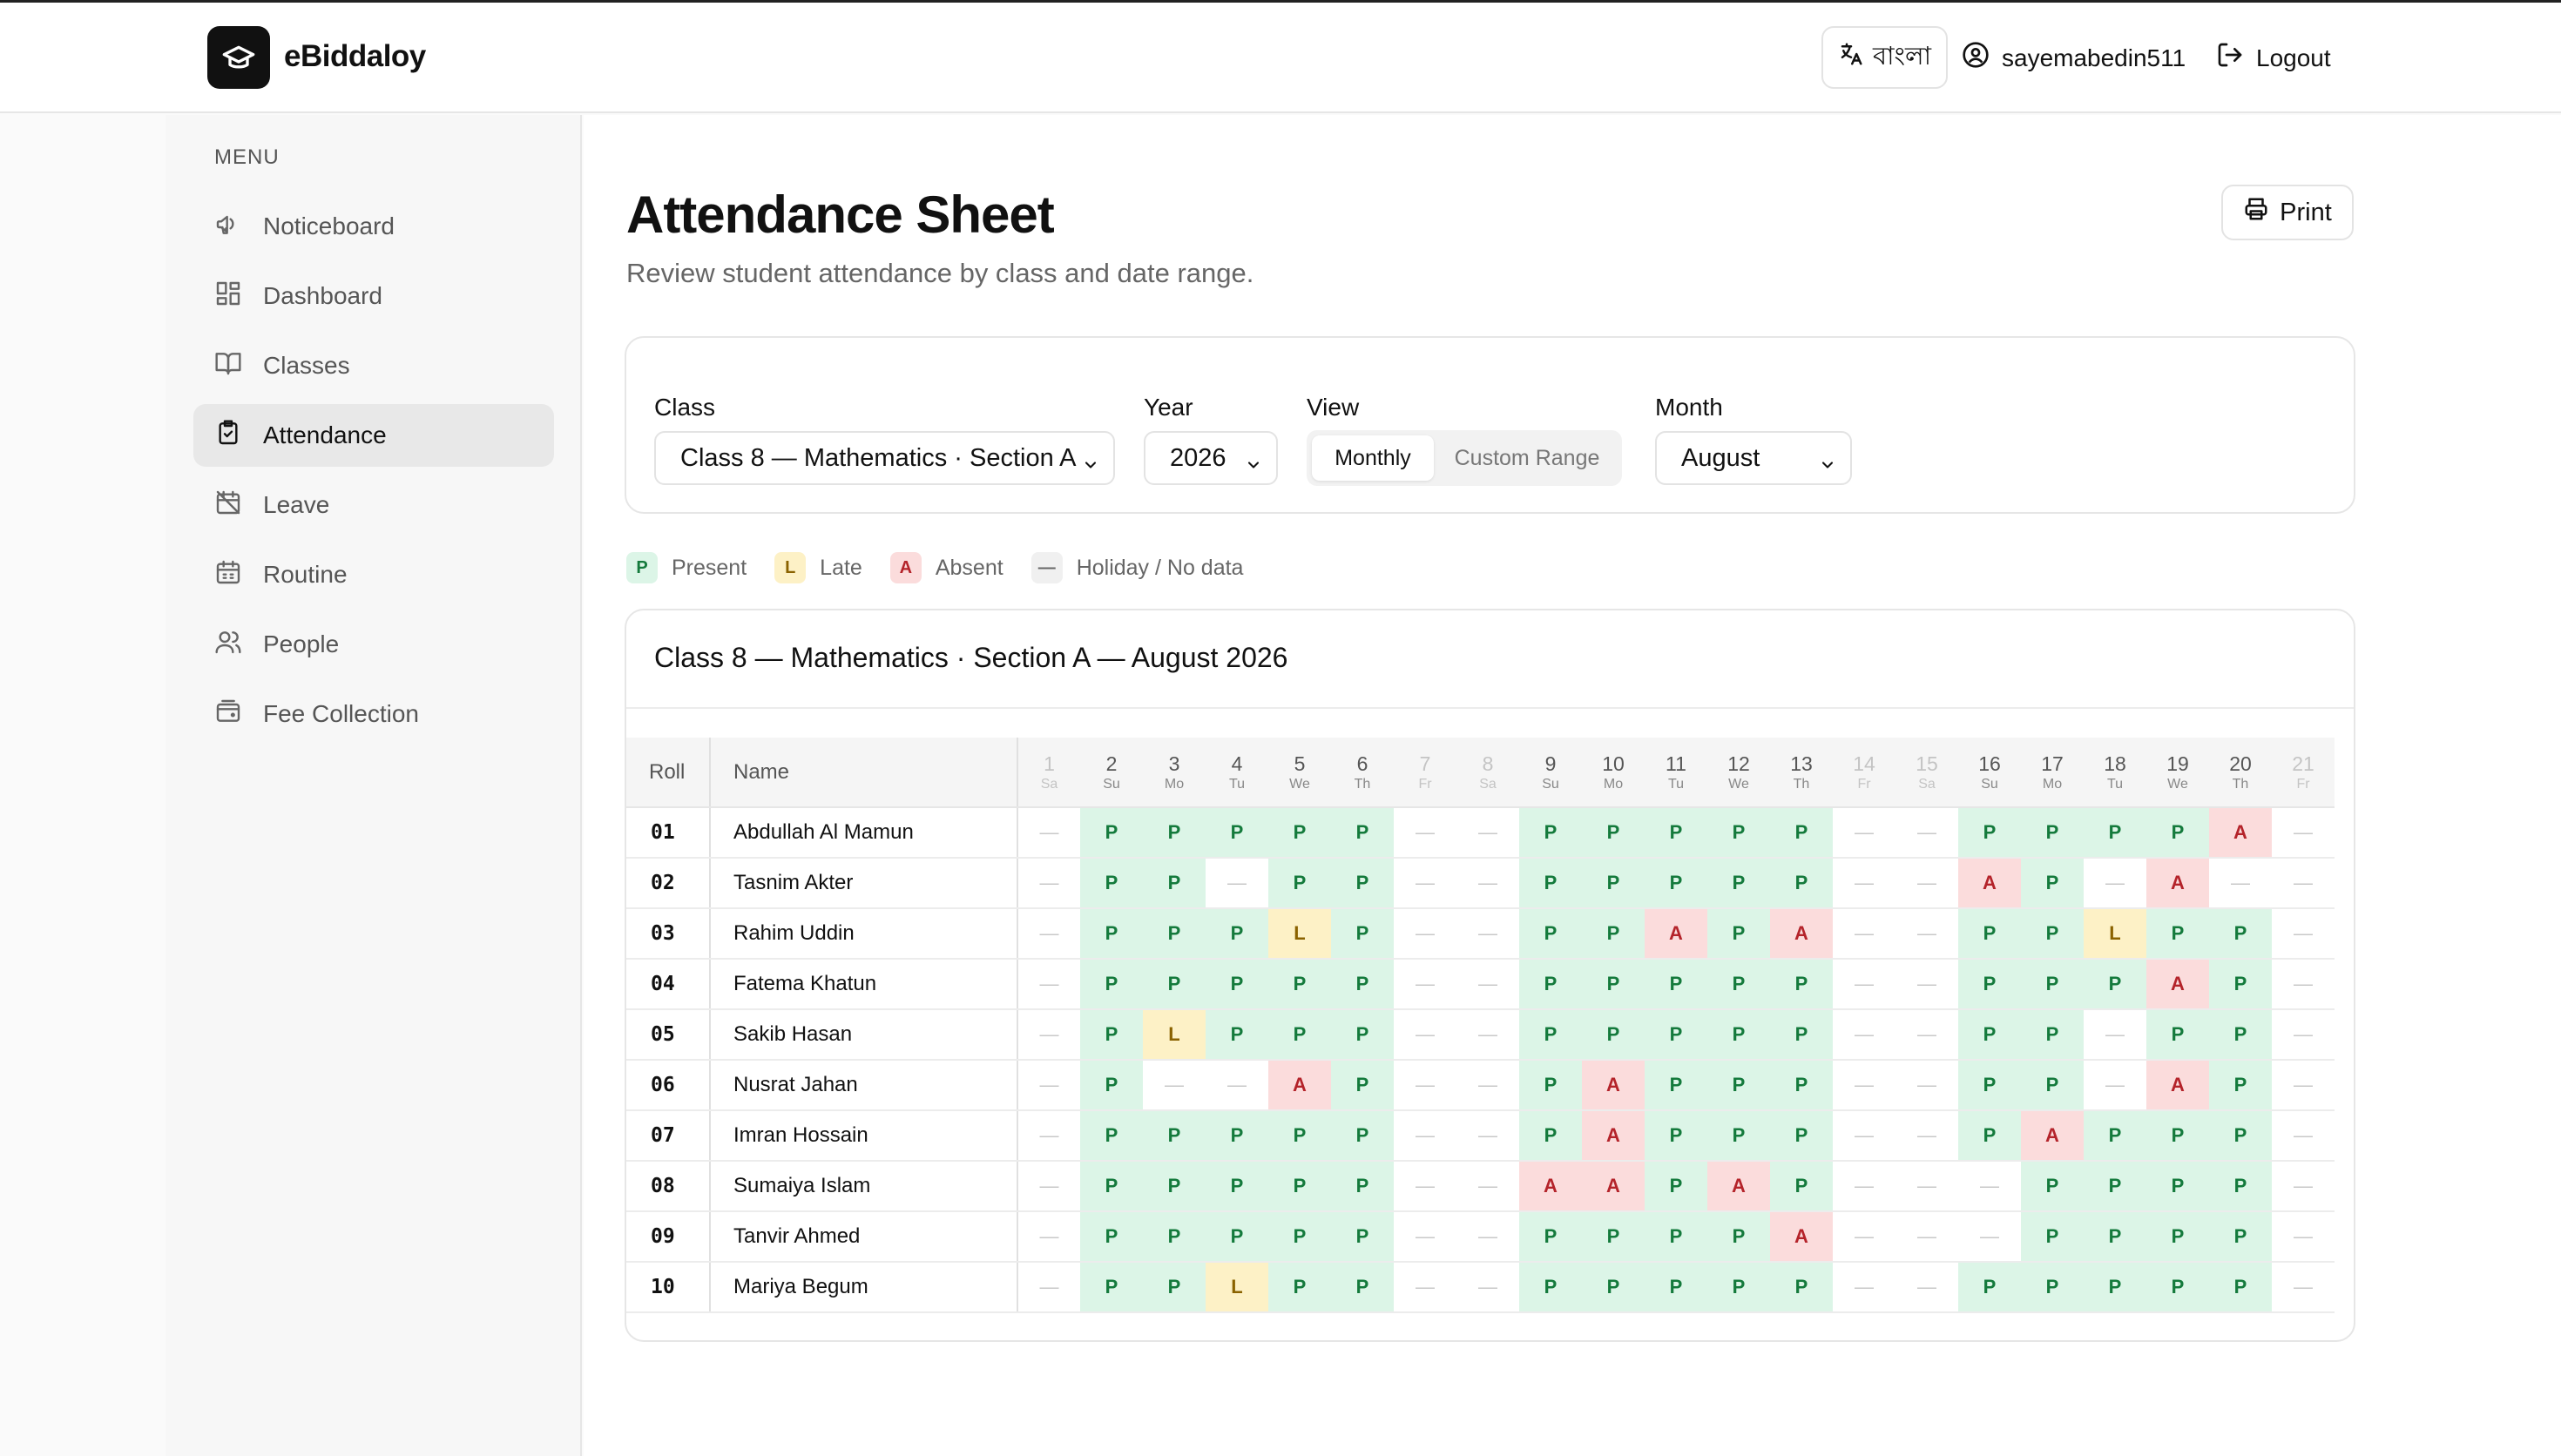 The width and height of the screenshot is (2561, 1456). I want to click on sidebar-item-classes: Classes, so click(373, 365).